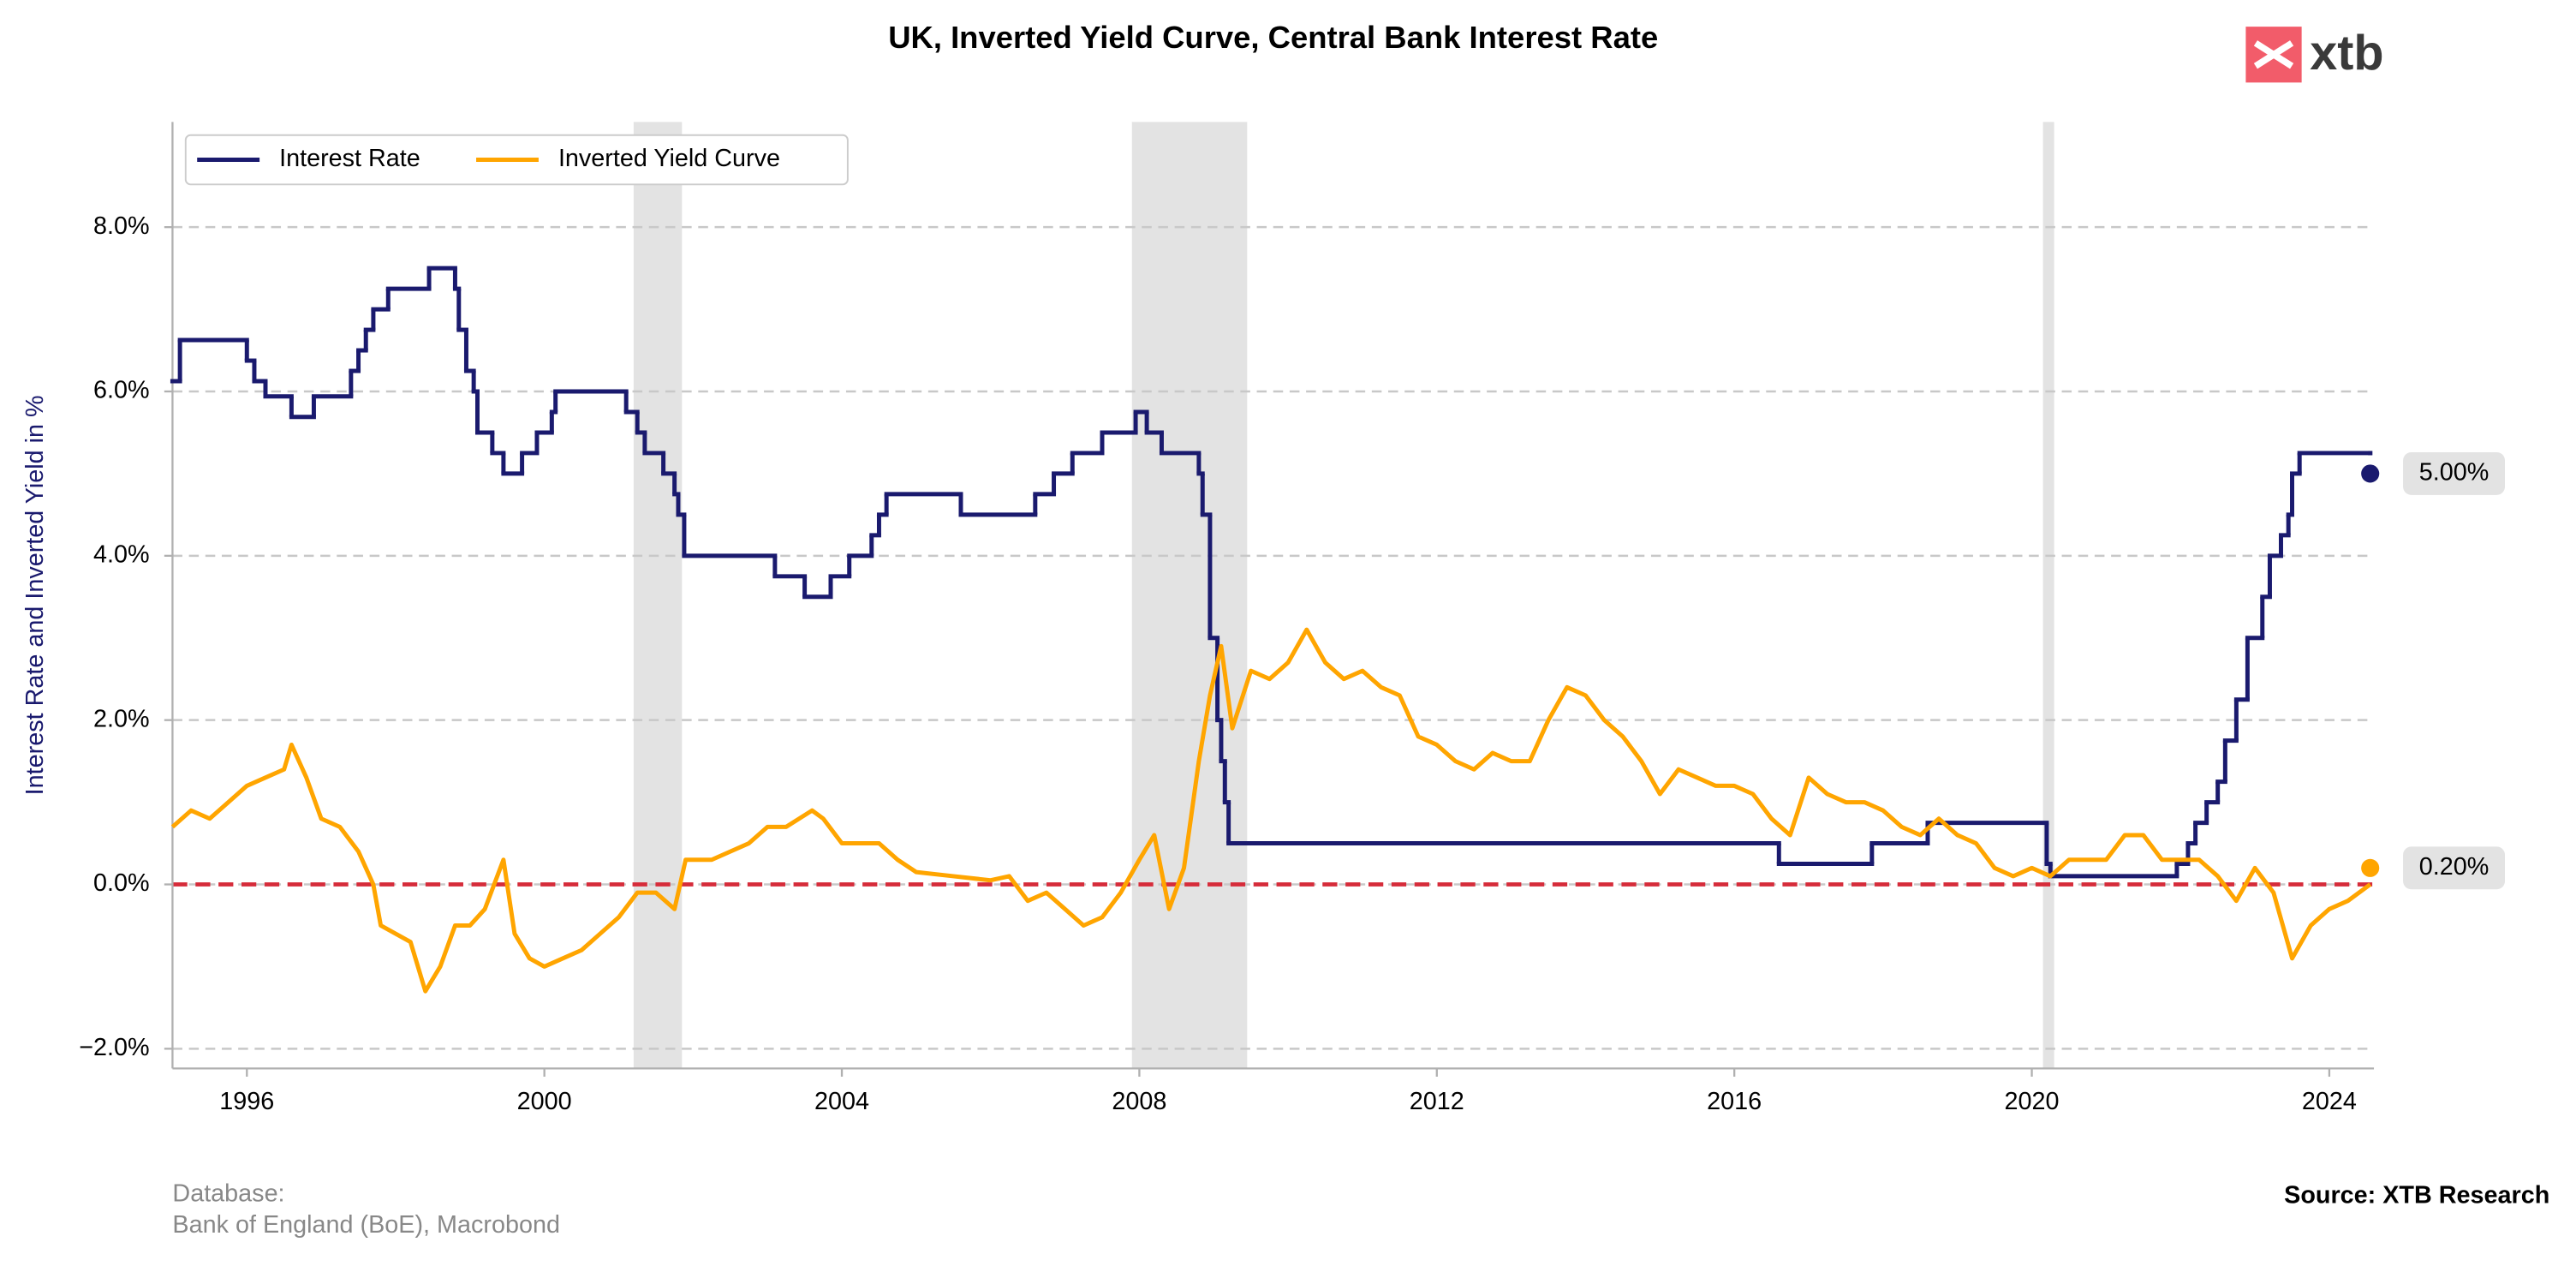 The width and height of the screenshot is (2576, 1266). Describe the element at coordinates (366, 1225) in the screenshot. I see `footer-database: Bank of England (BoE), Macrobond` at that location.